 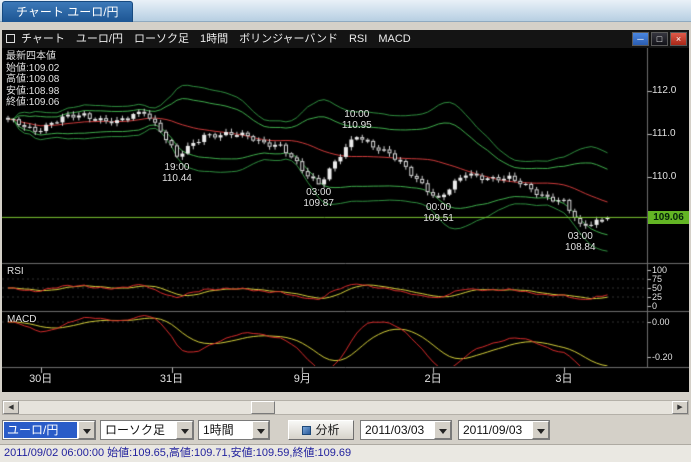 I want to click on chart-window-titlebar: チャート ユーロ/円 ローソク足 1時間 ボリンジャーバンド RSI MACD ─ □ ×, so click(x=345, y=39).